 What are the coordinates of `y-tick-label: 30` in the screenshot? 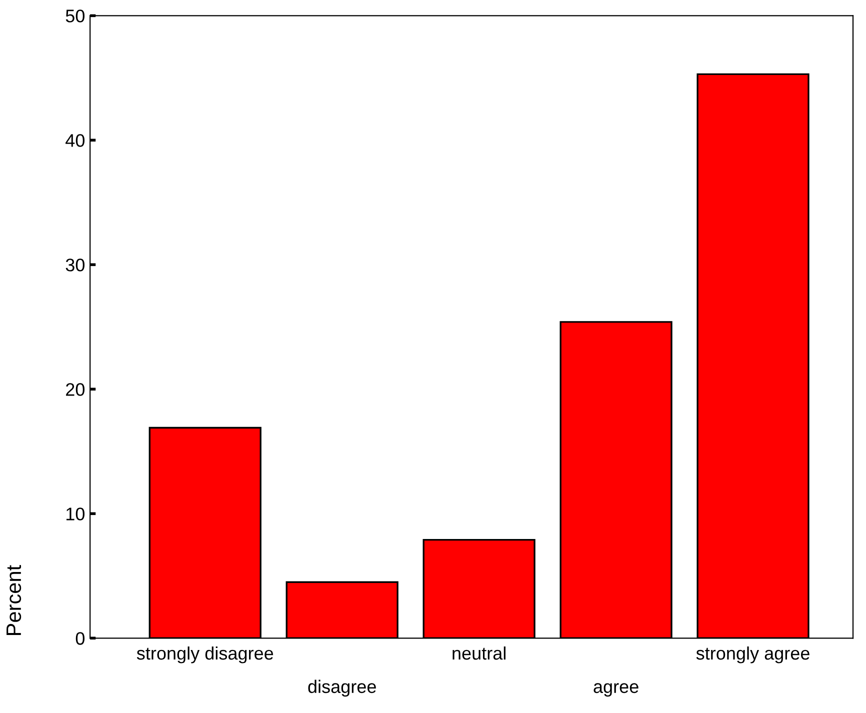 It's located at (75, 265).